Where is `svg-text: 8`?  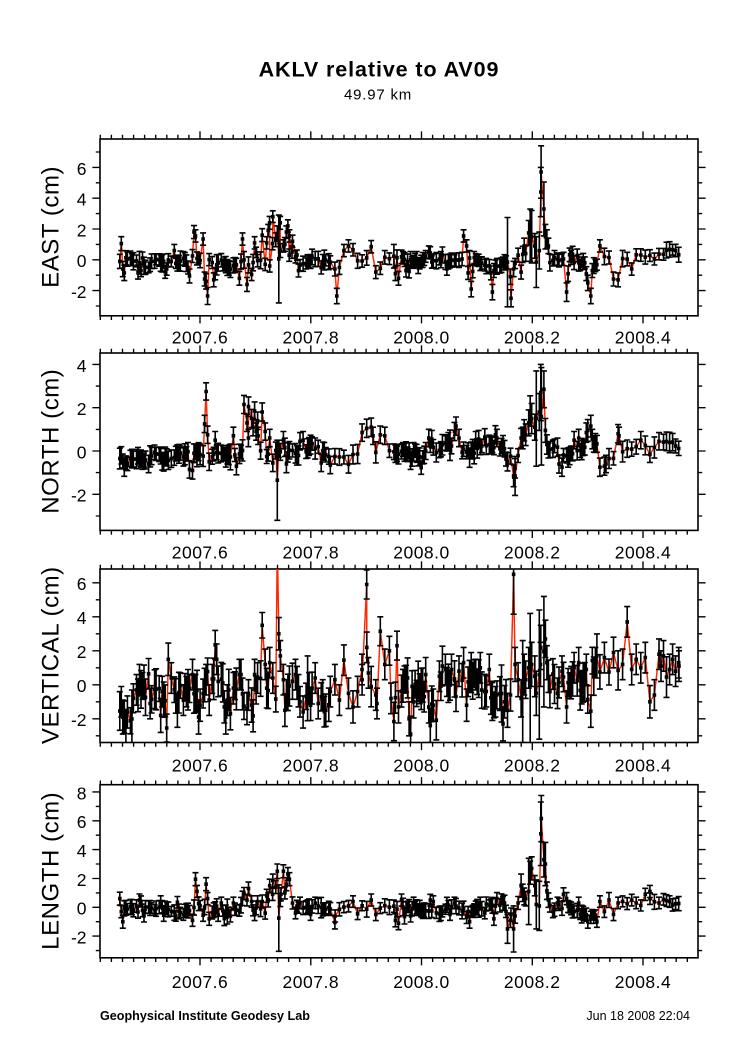 svg-text: 8 is located at coordinates (82, 793).